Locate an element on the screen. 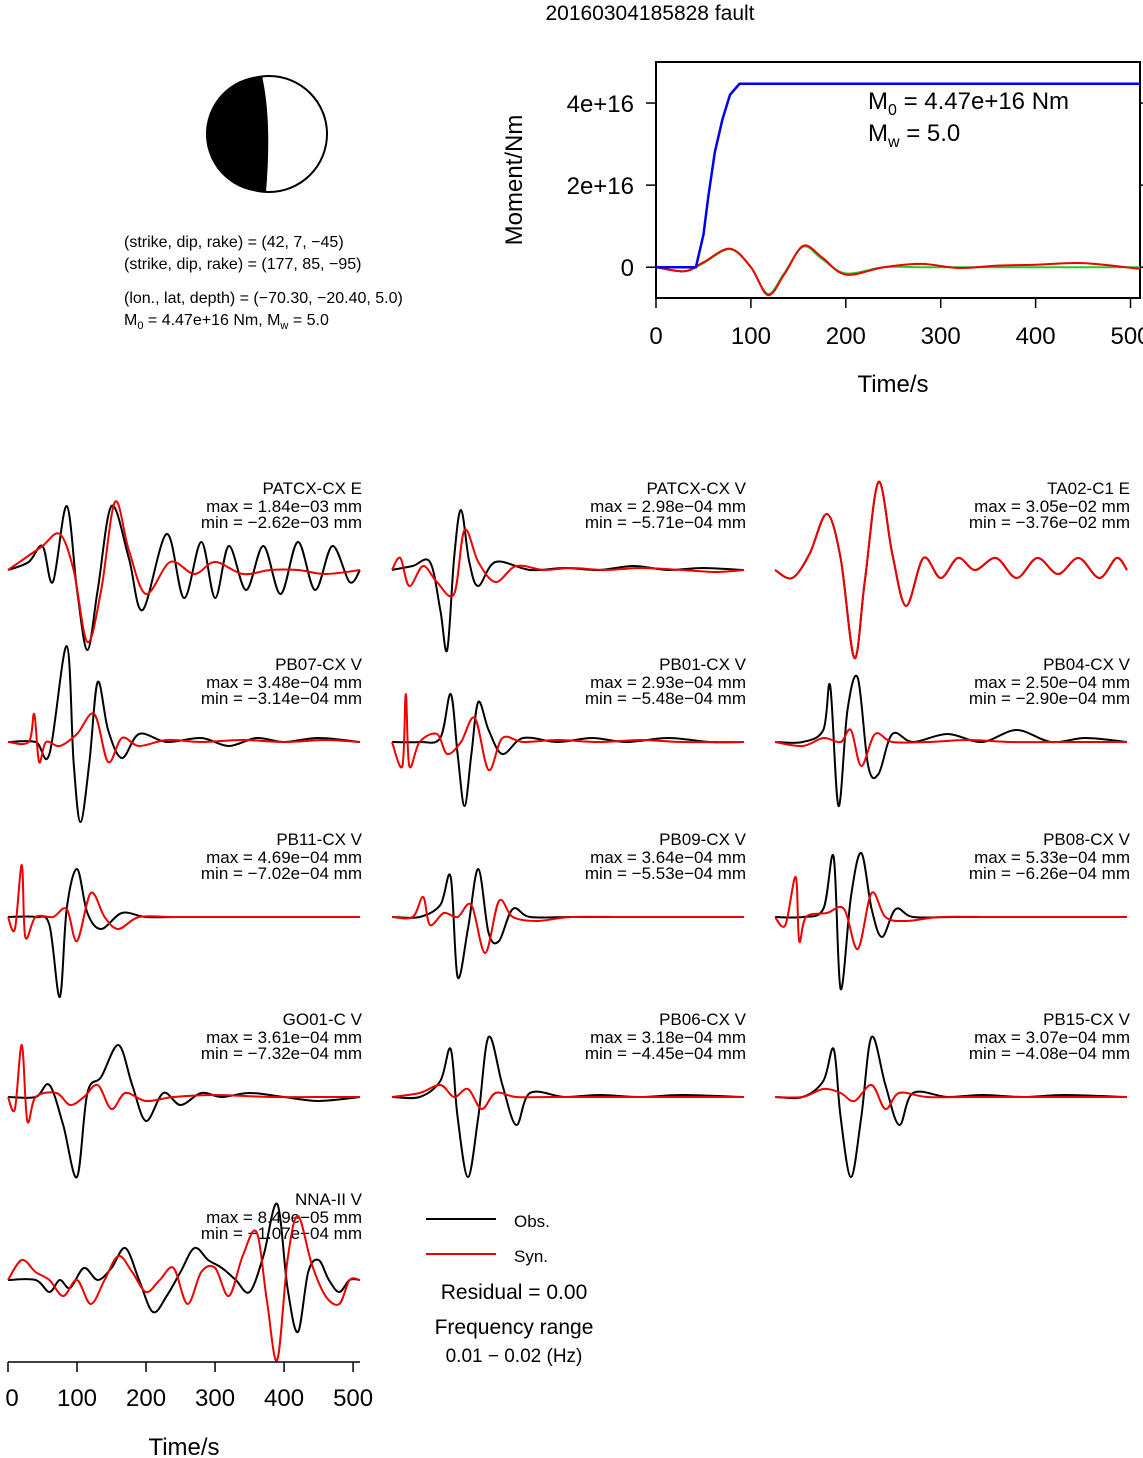 The height and width of the screenshot is (1458, 1143). station-max: max = 2.93e−04 mm is located at coordinates (668, 682).